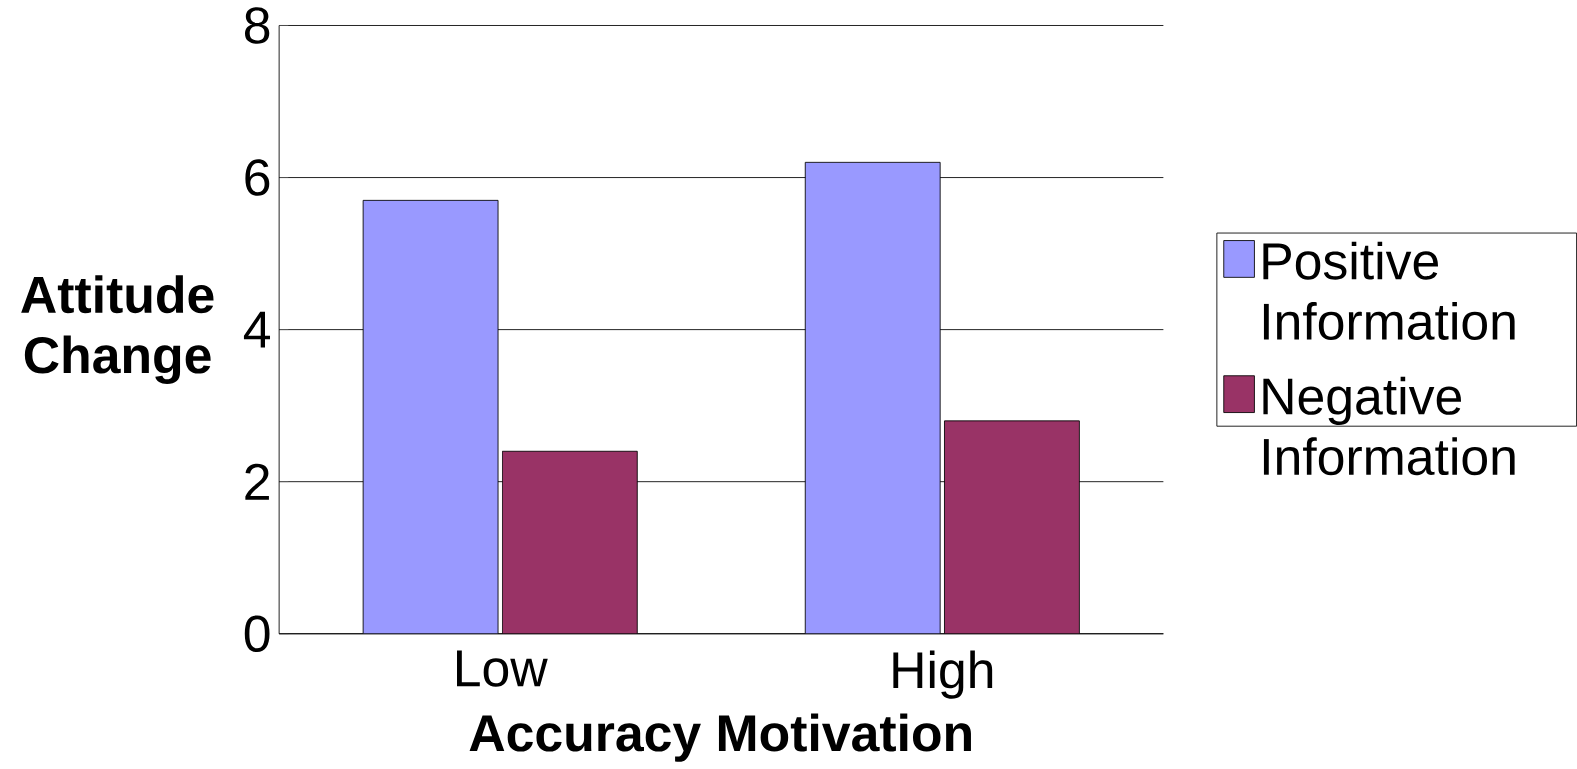 The height and width of the screenshot is (769, 1577). Describe the element at coordinates (1389, 291) in the screenshot. I see `legend-label: Positive Information` at that location.